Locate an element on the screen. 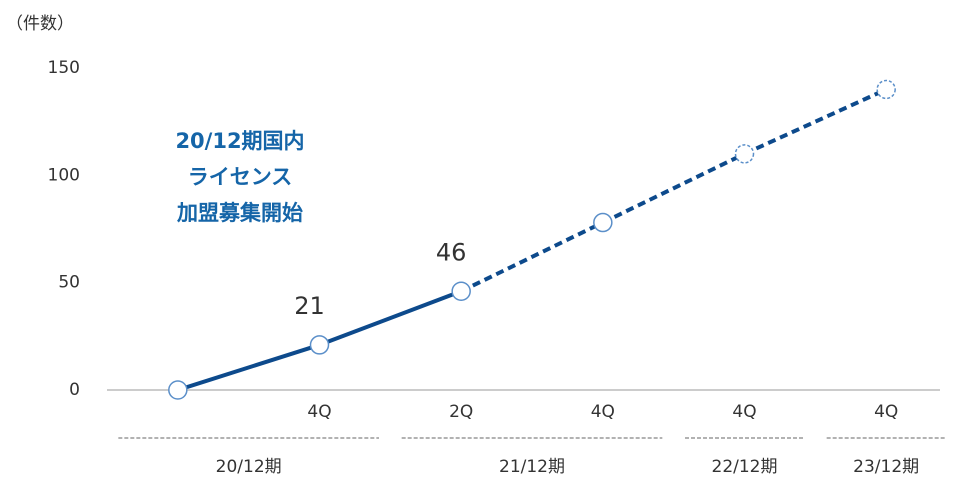 Image resolution: width=959 pixels, height=478 pixels. group-label: 22/12期 is located at coordinates (745, 467).